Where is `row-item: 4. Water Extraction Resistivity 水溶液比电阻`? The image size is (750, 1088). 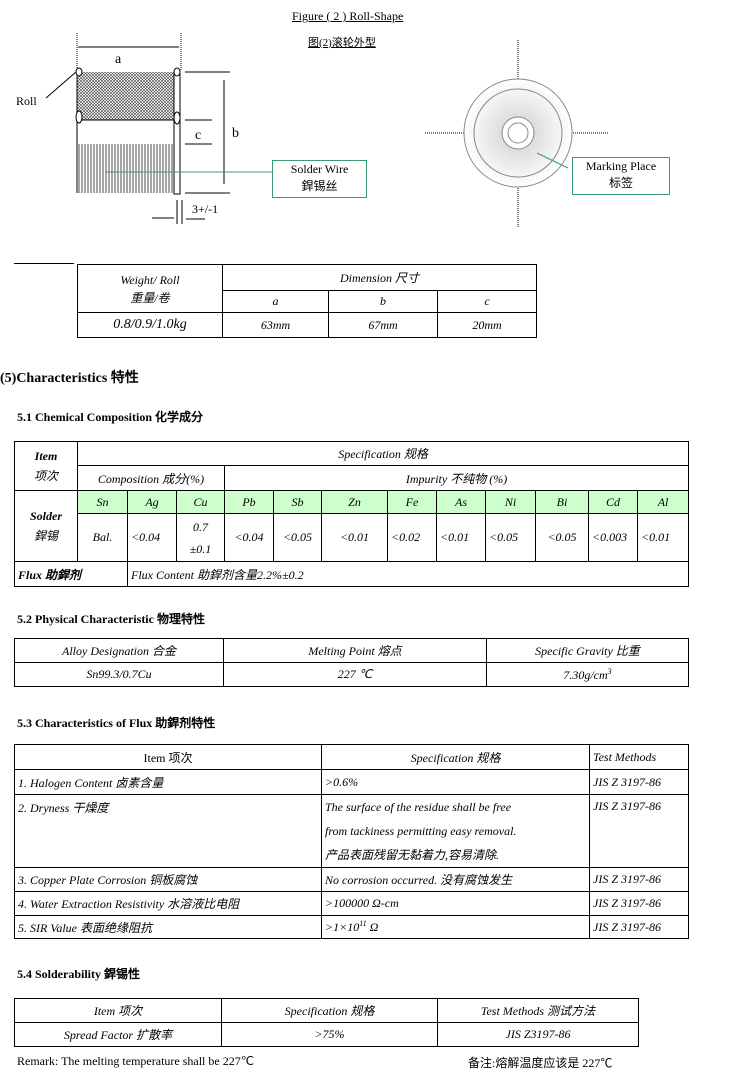 row-item: 4. Water Extraction Resistivity 水溶液比电阻 is located at coordinates (168, 903).